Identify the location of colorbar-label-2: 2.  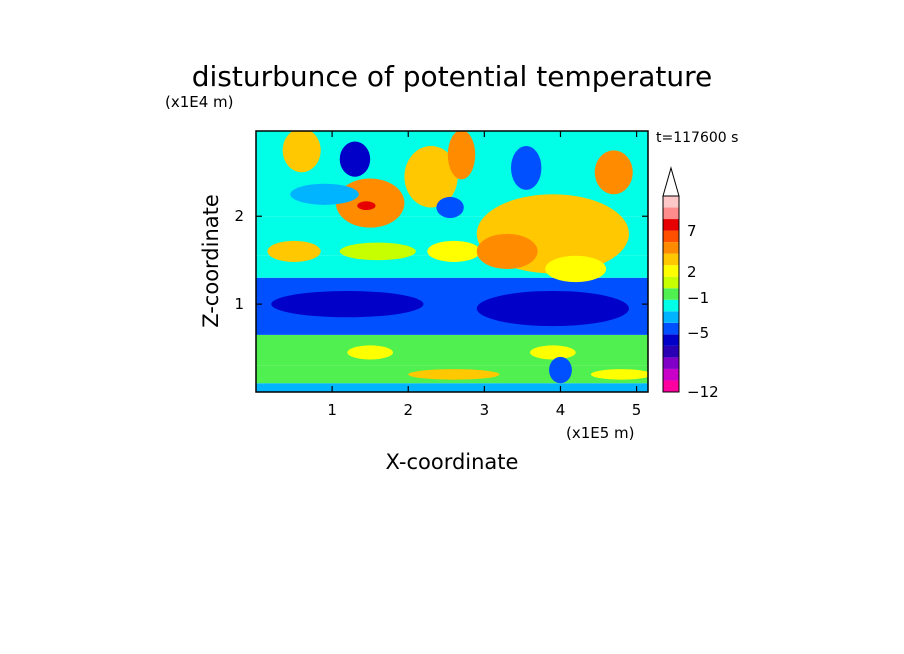
(692, 272).